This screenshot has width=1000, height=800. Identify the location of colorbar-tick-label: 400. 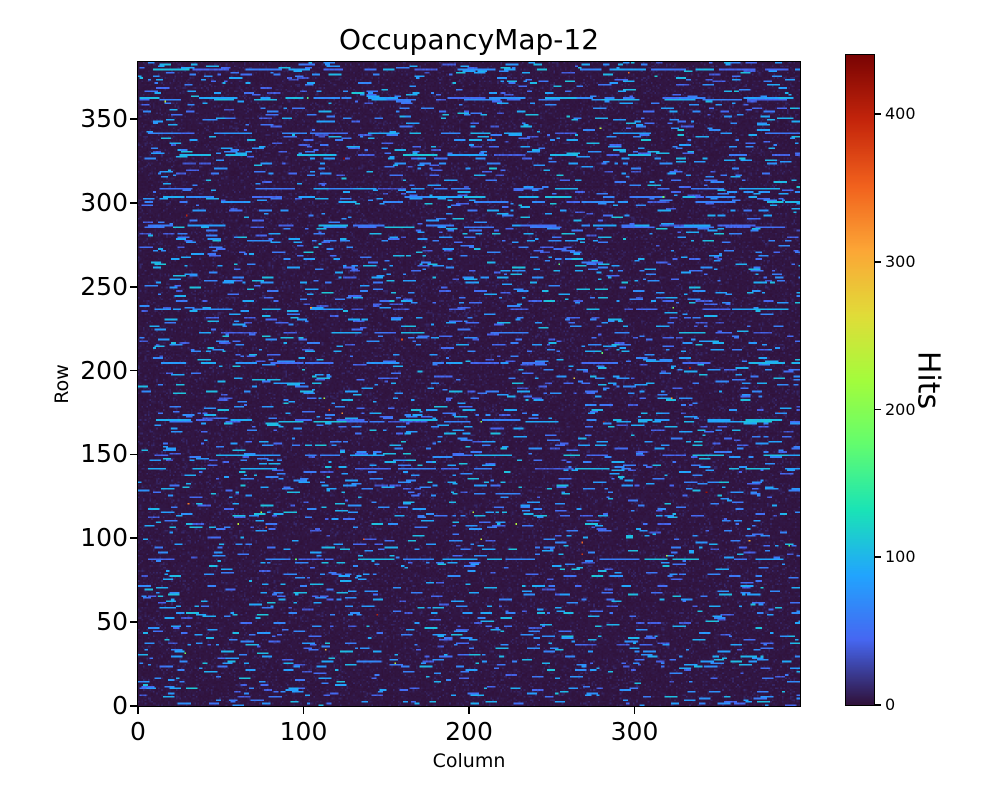
(900, 114).